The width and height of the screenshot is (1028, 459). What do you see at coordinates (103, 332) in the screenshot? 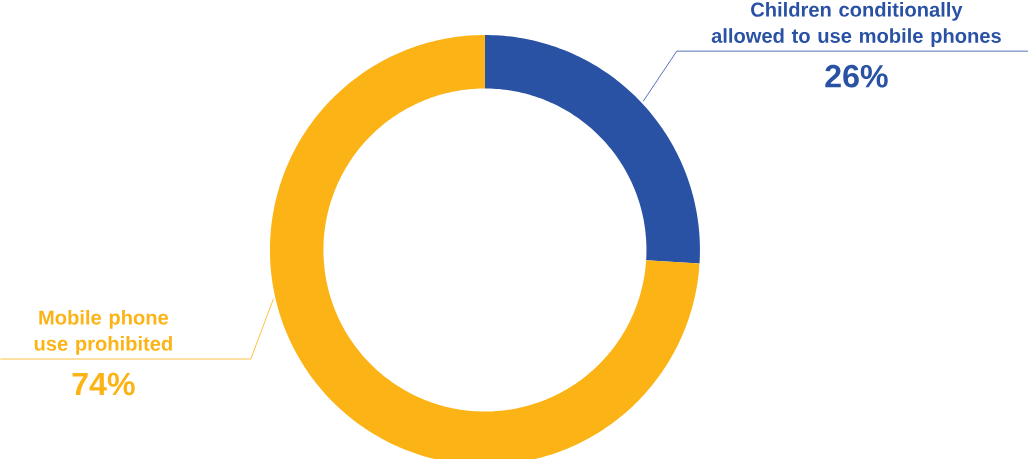
I see `slice-label: Mobile phone use prohibited` at bounding box center [103, 332].